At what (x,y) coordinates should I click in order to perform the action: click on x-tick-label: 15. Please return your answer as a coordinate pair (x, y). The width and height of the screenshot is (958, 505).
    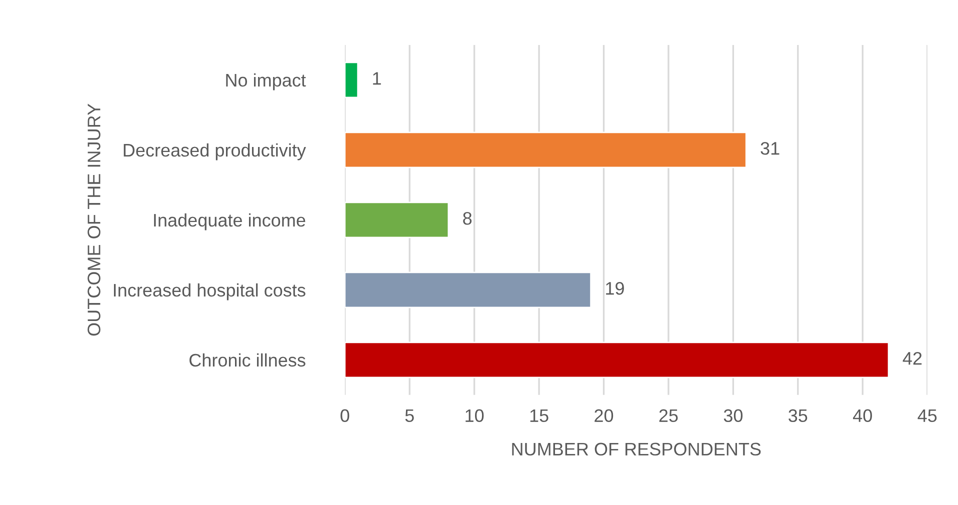
    Looking at the image, I should click on (539, 415).